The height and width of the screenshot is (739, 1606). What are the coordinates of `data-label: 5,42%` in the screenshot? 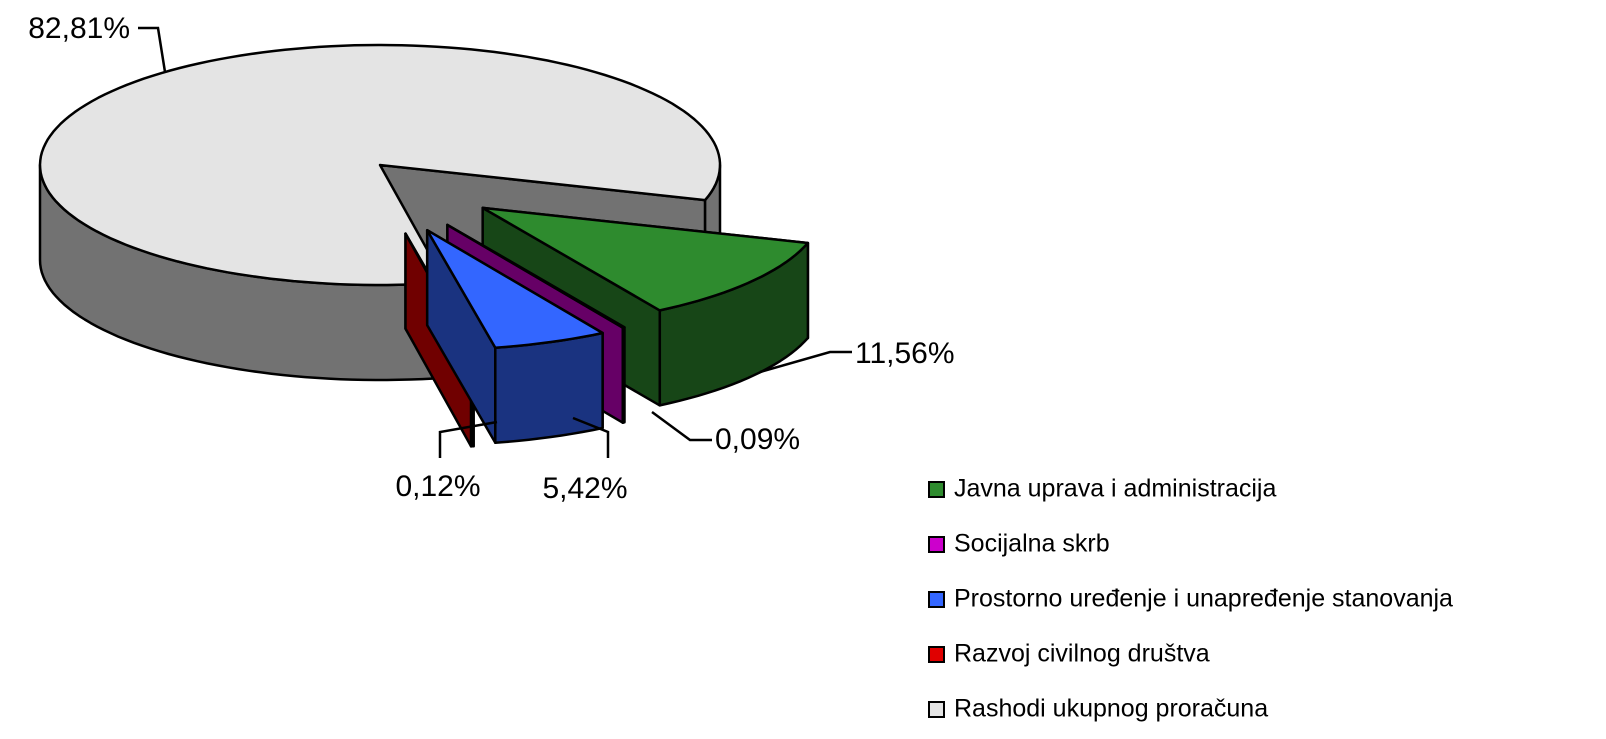 It's located at (584, 488).